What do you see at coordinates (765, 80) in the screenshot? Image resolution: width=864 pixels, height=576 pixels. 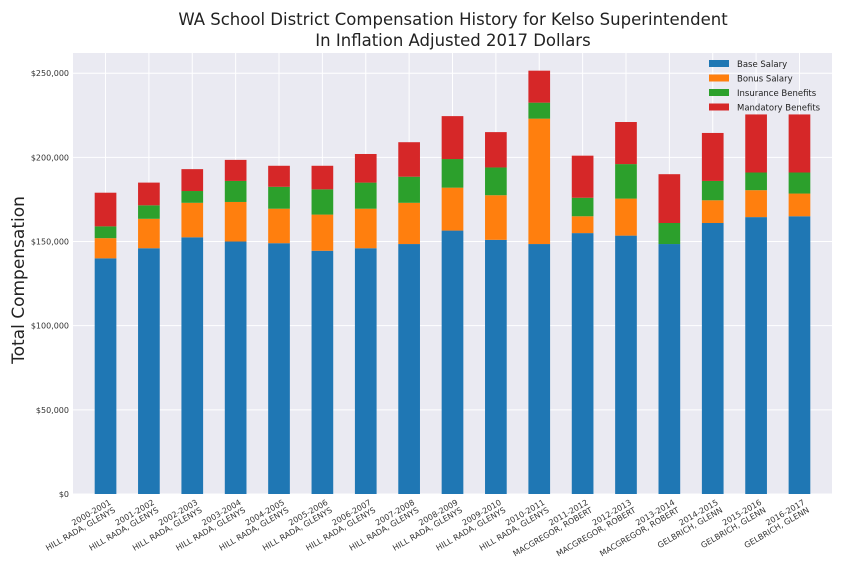 I see `legend-label: Bonus Salary` at bounding box center [765, 80].